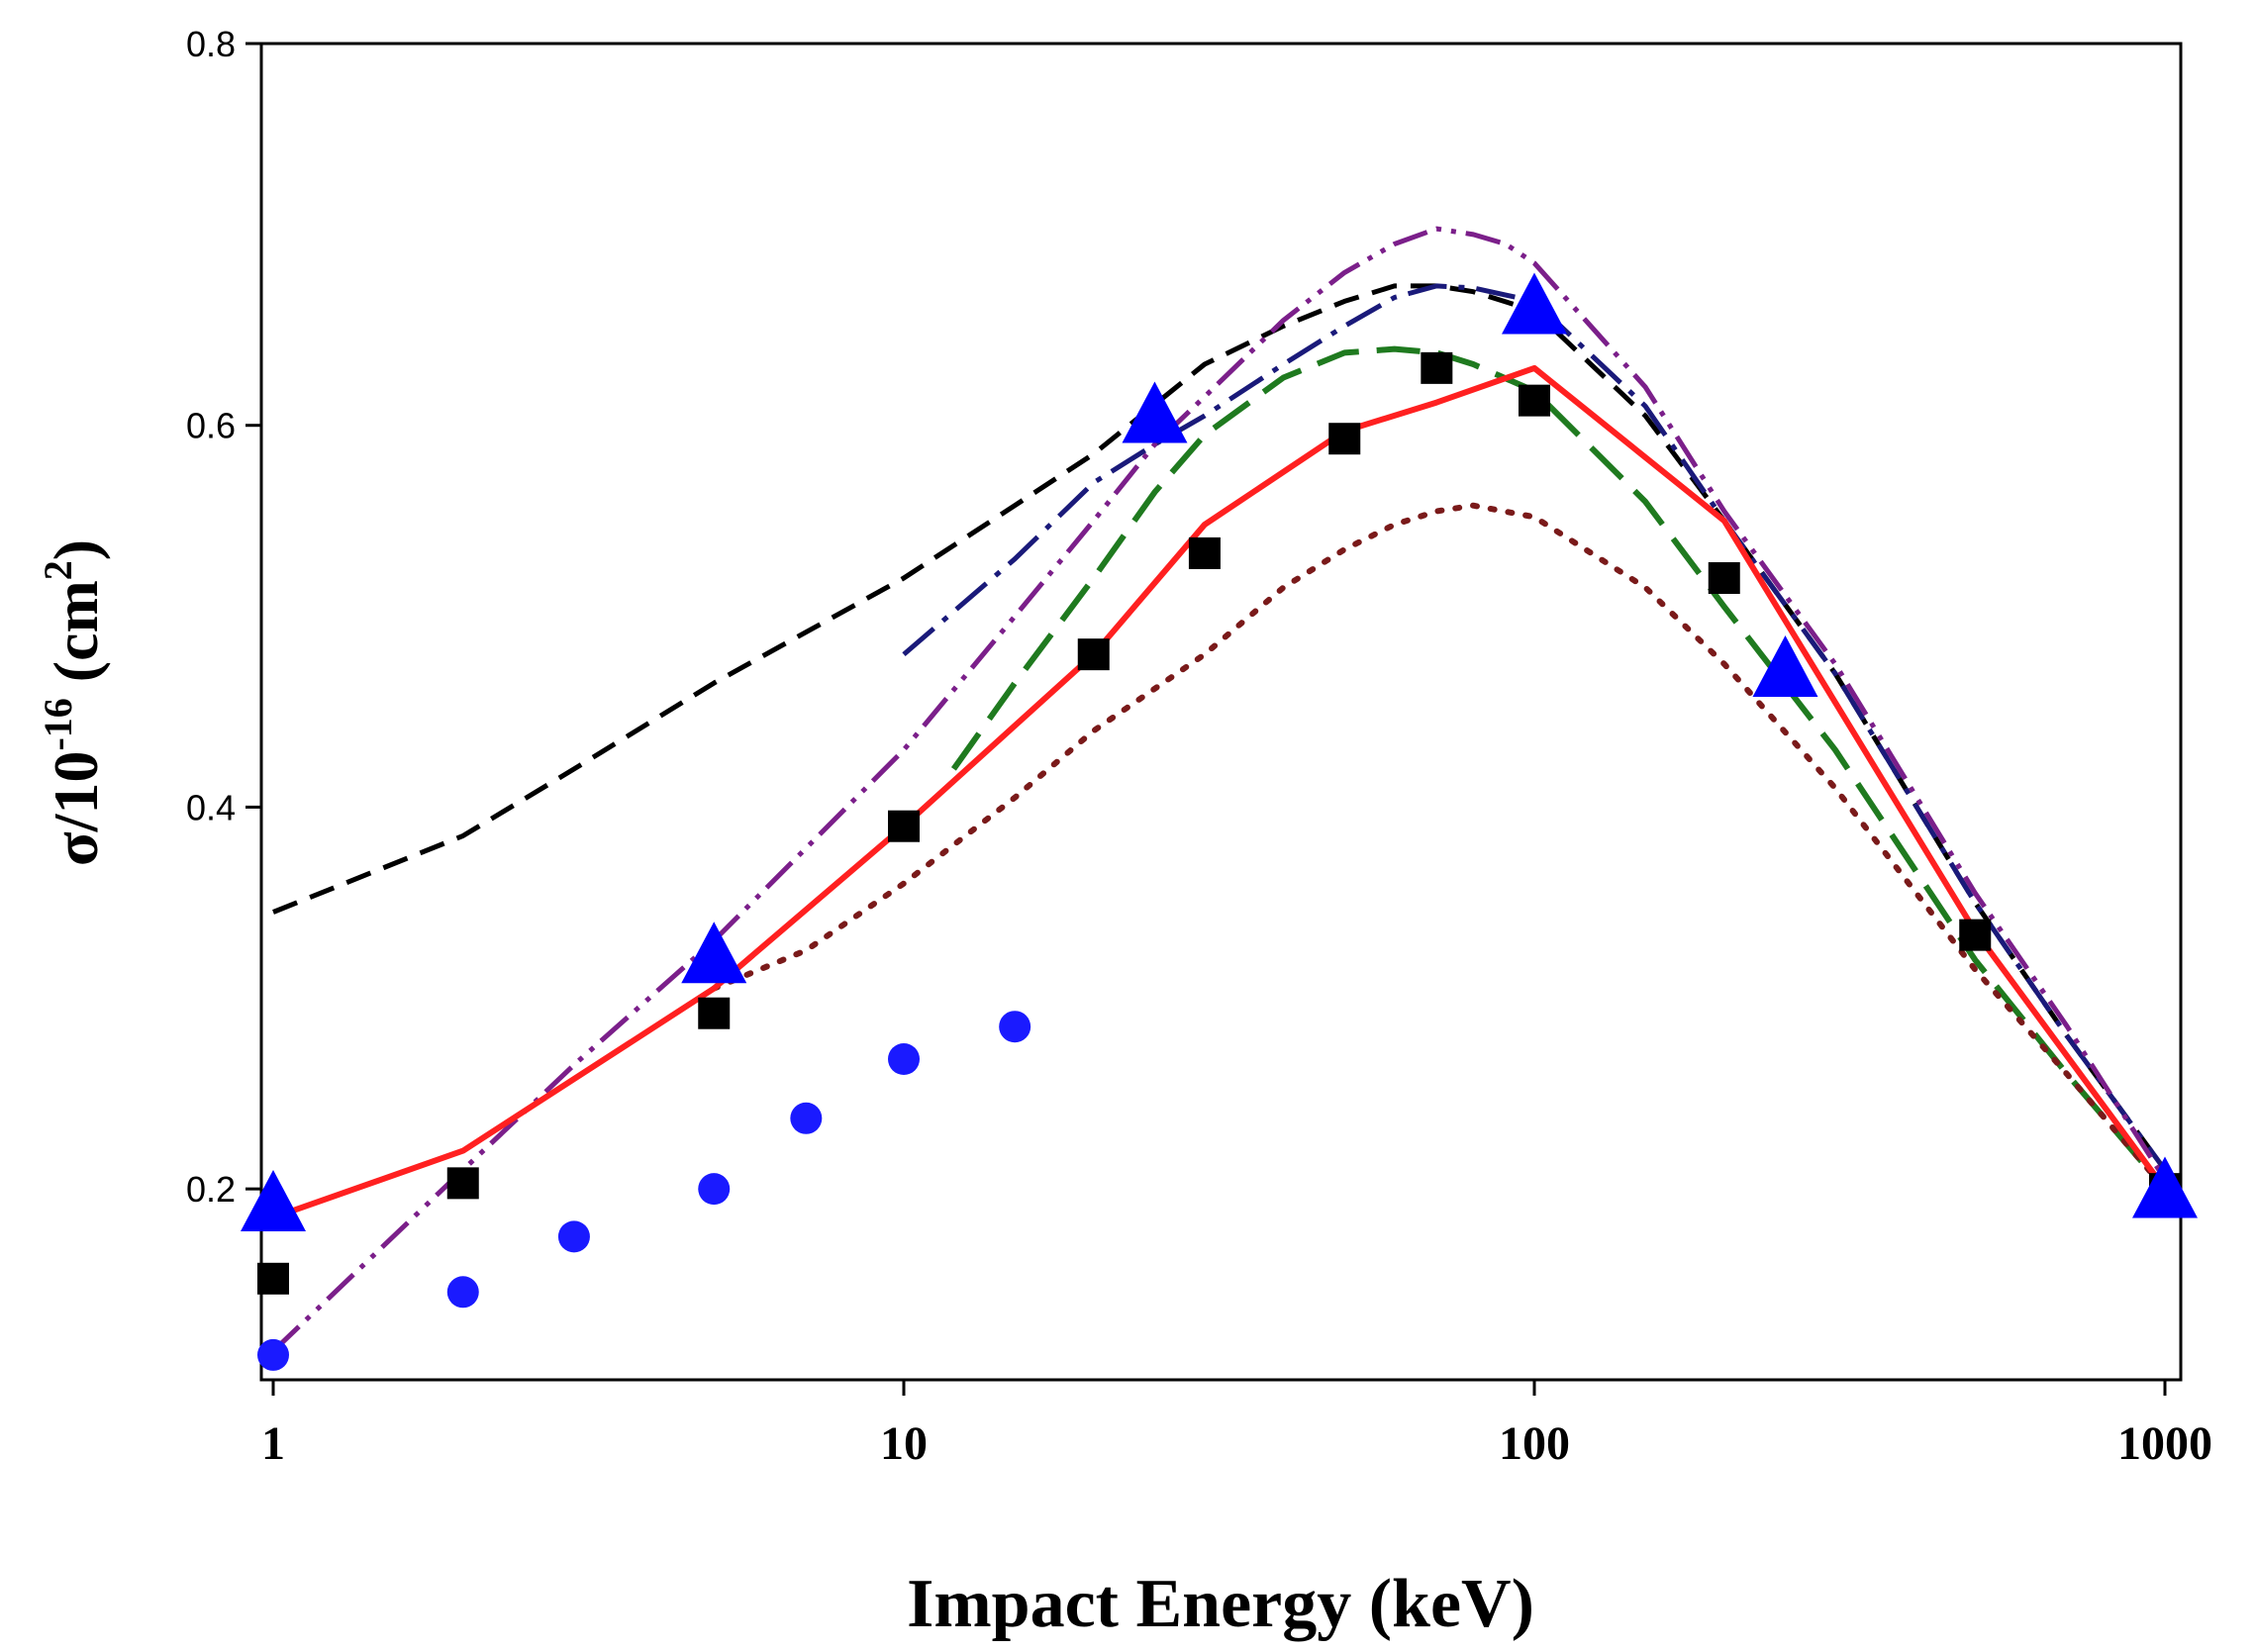 The width and height of the screenshot is (2256, 1652). What do you see at coordinates (2164, 1443) in the screenshot?
I see `x-tick-label: 1000` at bounding box center [2164, 1443].